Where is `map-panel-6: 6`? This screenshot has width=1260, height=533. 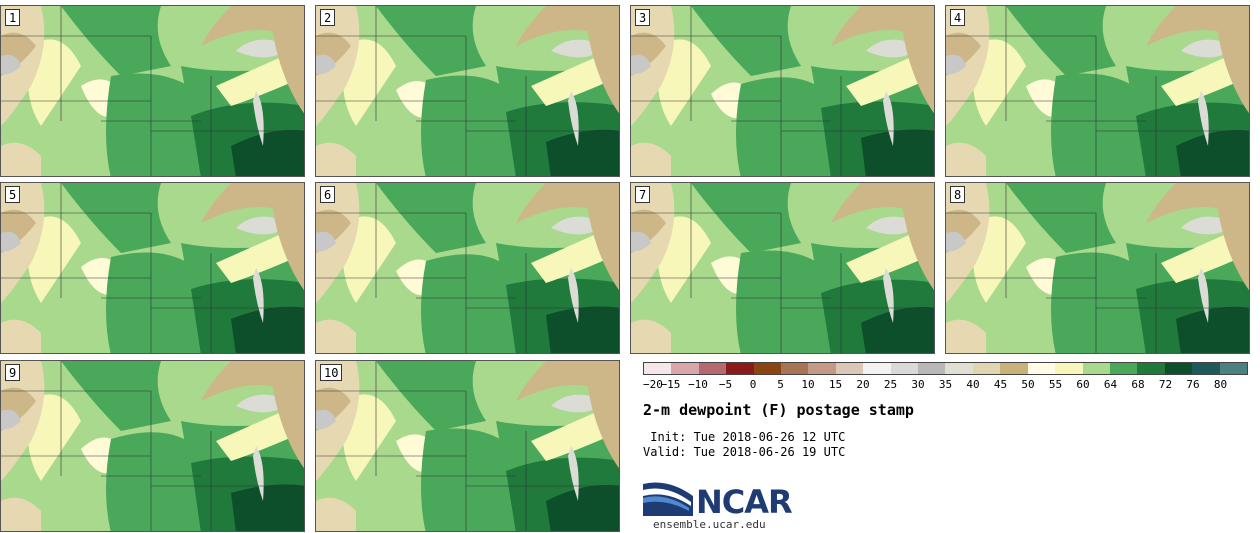 map-panel-6: 6 is located at coordinates (467, 268).